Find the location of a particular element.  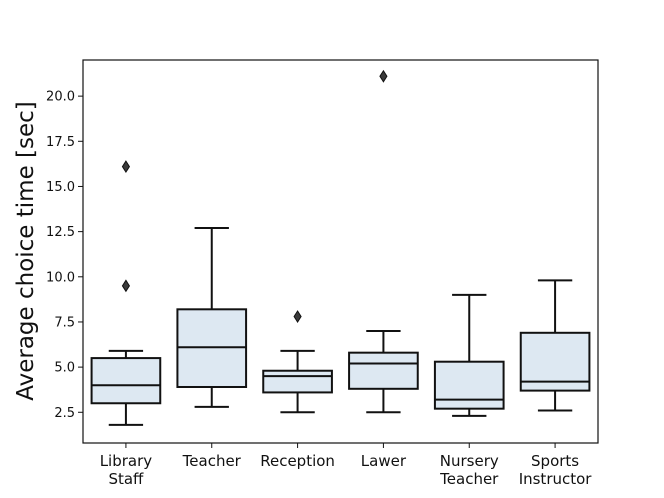

y-tick-label: 2.5 is located at coordinates (64, 413).